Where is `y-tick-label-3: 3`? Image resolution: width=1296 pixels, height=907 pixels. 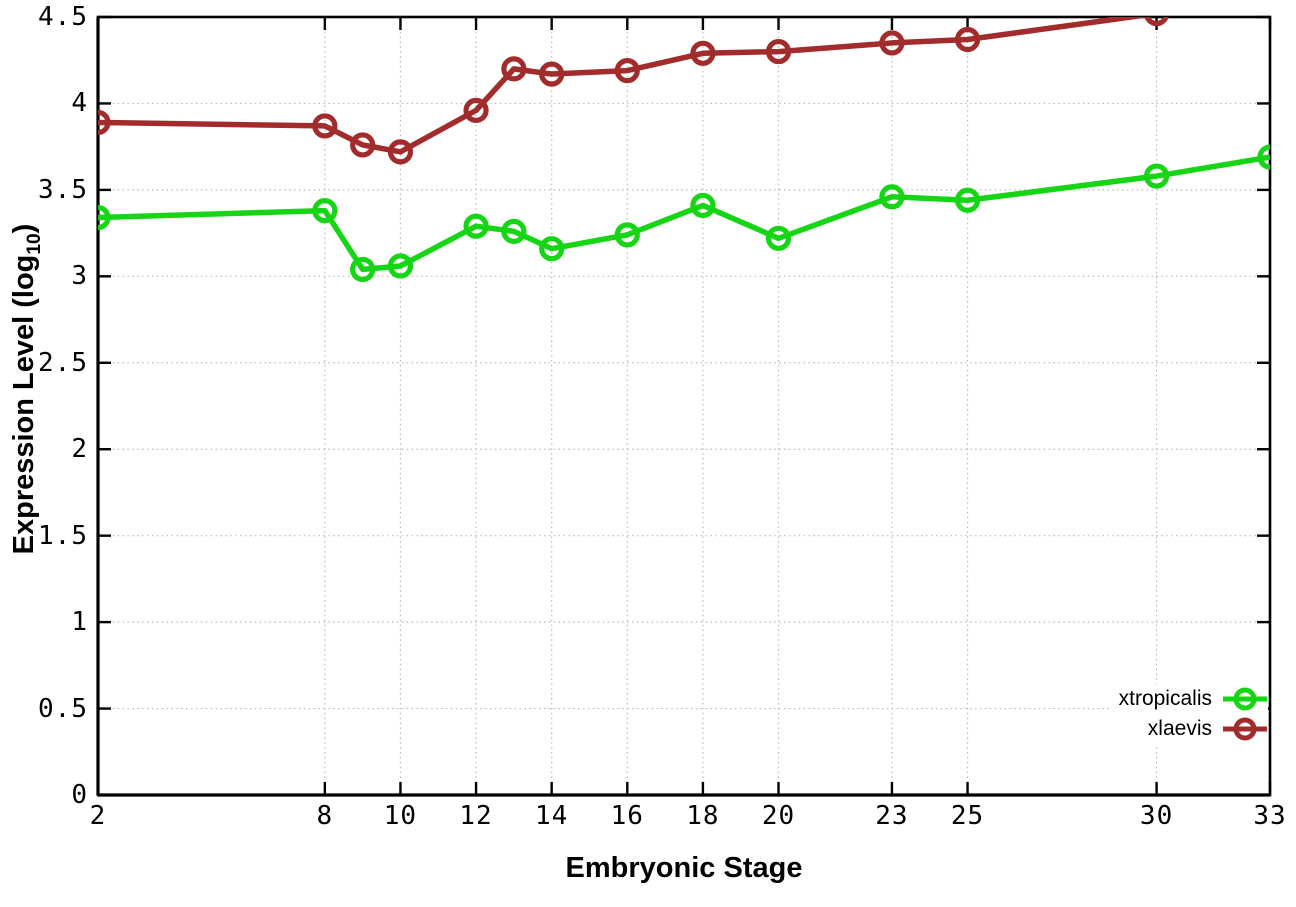 y-tick-label-3: 3 is located at coordinates (79, 276).